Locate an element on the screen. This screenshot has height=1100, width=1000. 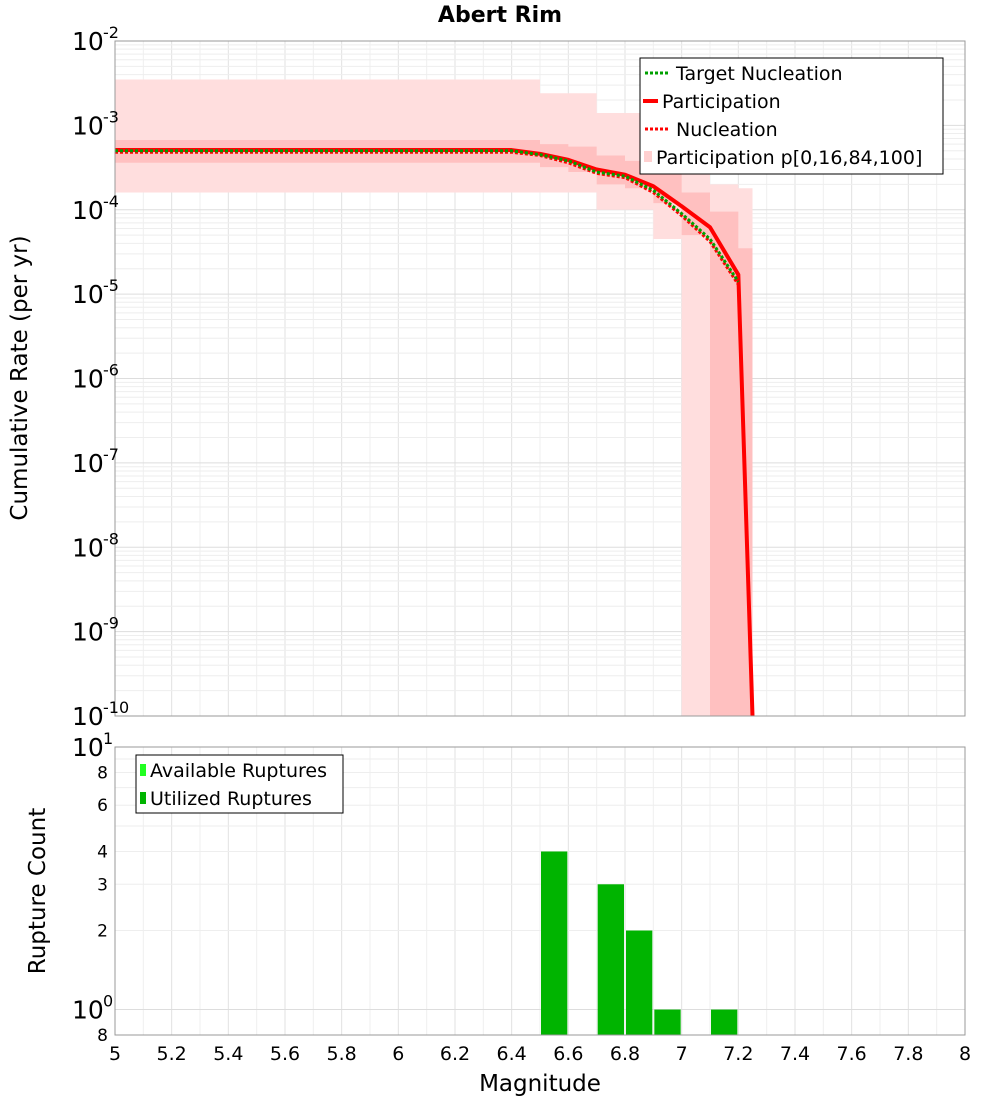
bottom-y-tick-exponent: 0 is located at coordinates (108, 1001).